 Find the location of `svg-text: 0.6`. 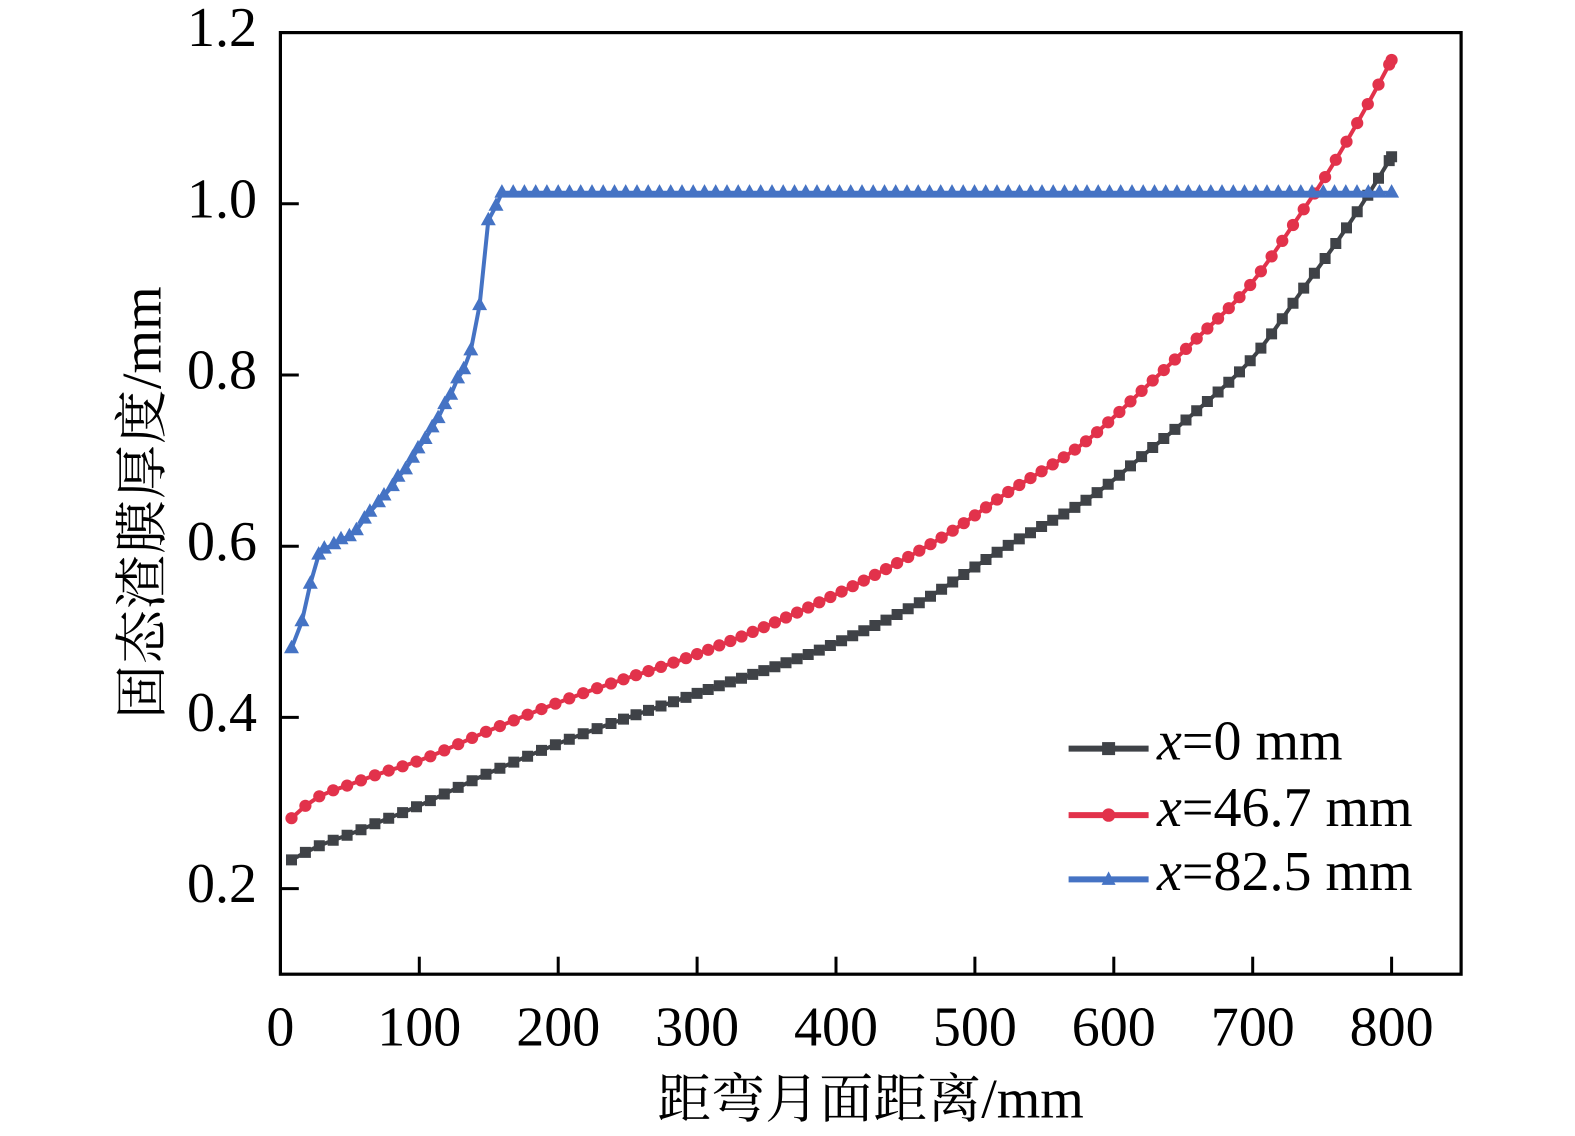

svg-text: 0.6 is located at coordinates (222, 542).